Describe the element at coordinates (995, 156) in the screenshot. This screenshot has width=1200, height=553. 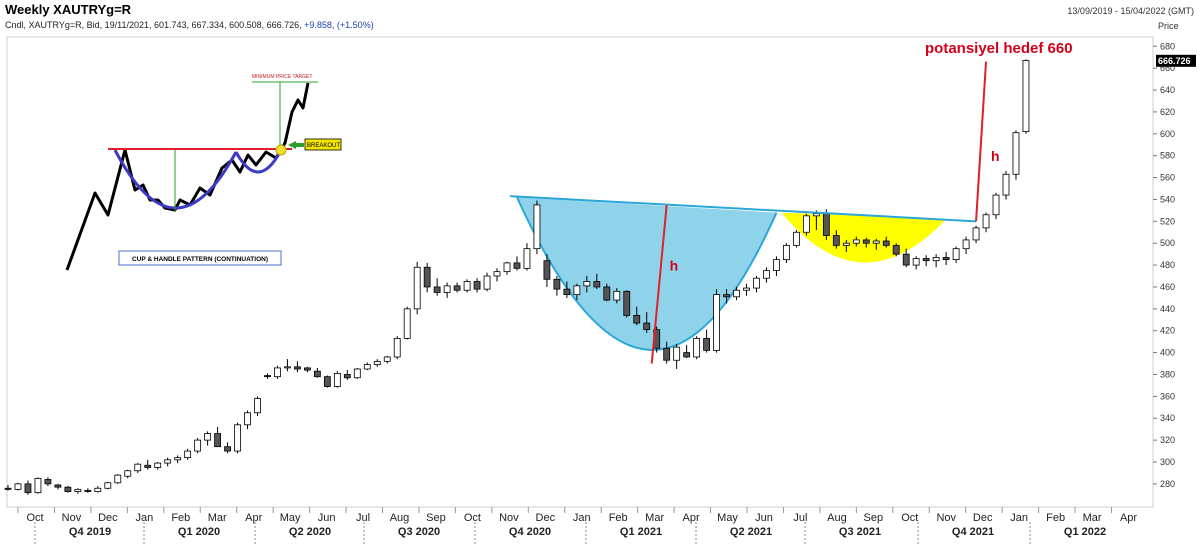
I see `target-depth-label: h` at that location.